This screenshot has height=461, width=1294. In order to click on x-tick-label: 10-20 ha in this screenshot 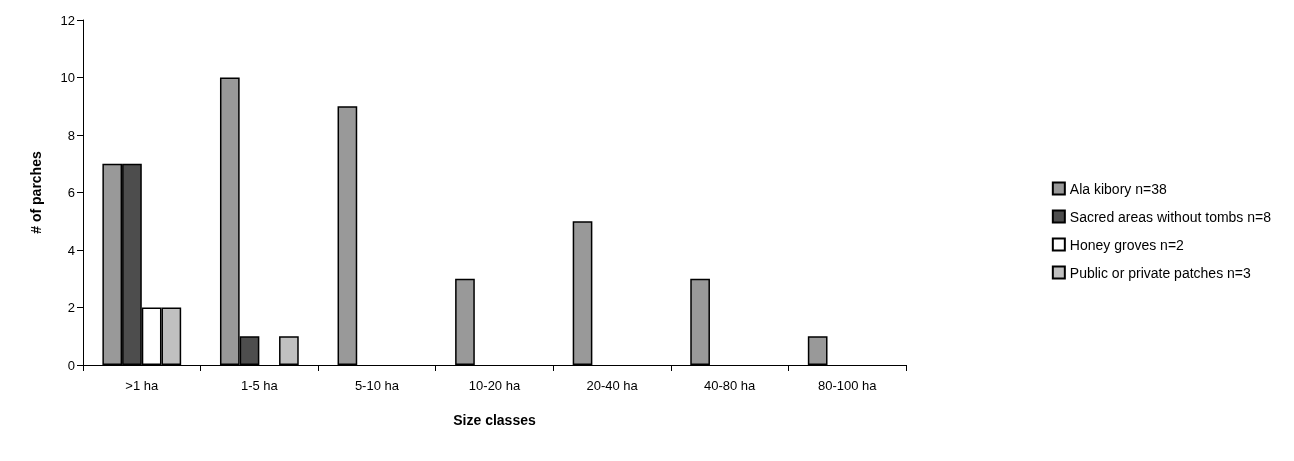, I will do `click(494, 385)`.